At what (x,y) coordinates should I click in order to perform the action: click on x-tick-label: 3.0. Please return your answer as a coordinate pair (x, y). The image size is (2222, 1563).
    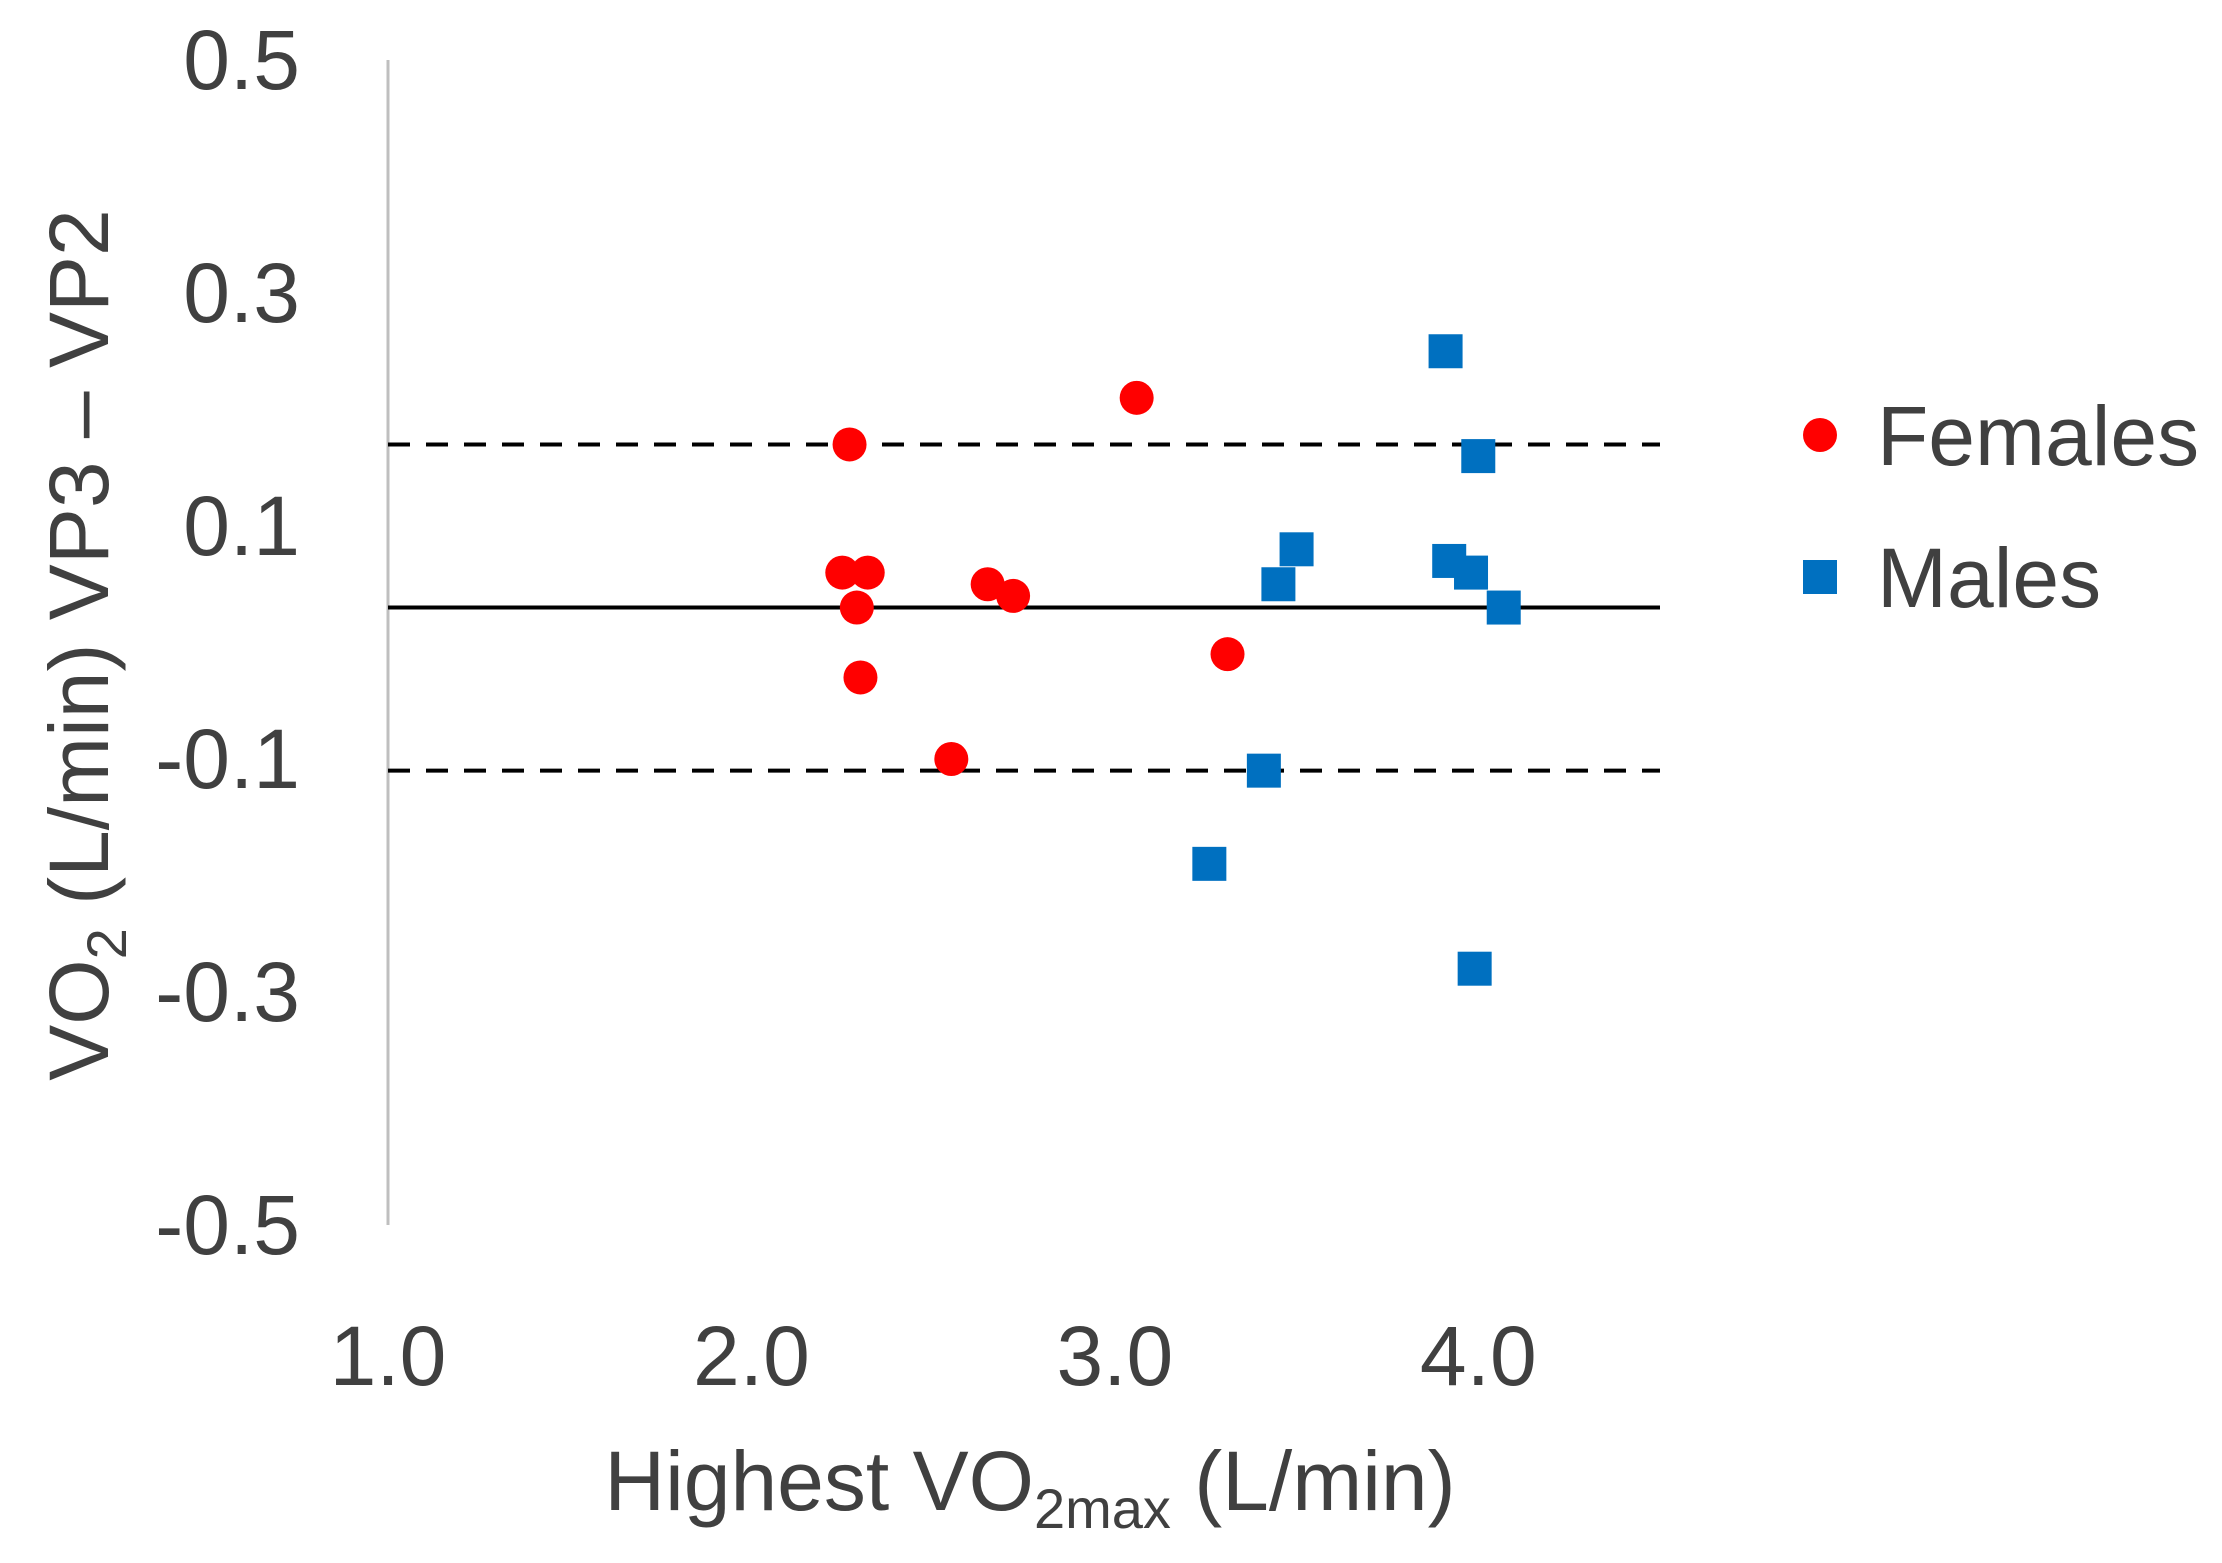
    Looking at the image, I should click on (1114, 1356).